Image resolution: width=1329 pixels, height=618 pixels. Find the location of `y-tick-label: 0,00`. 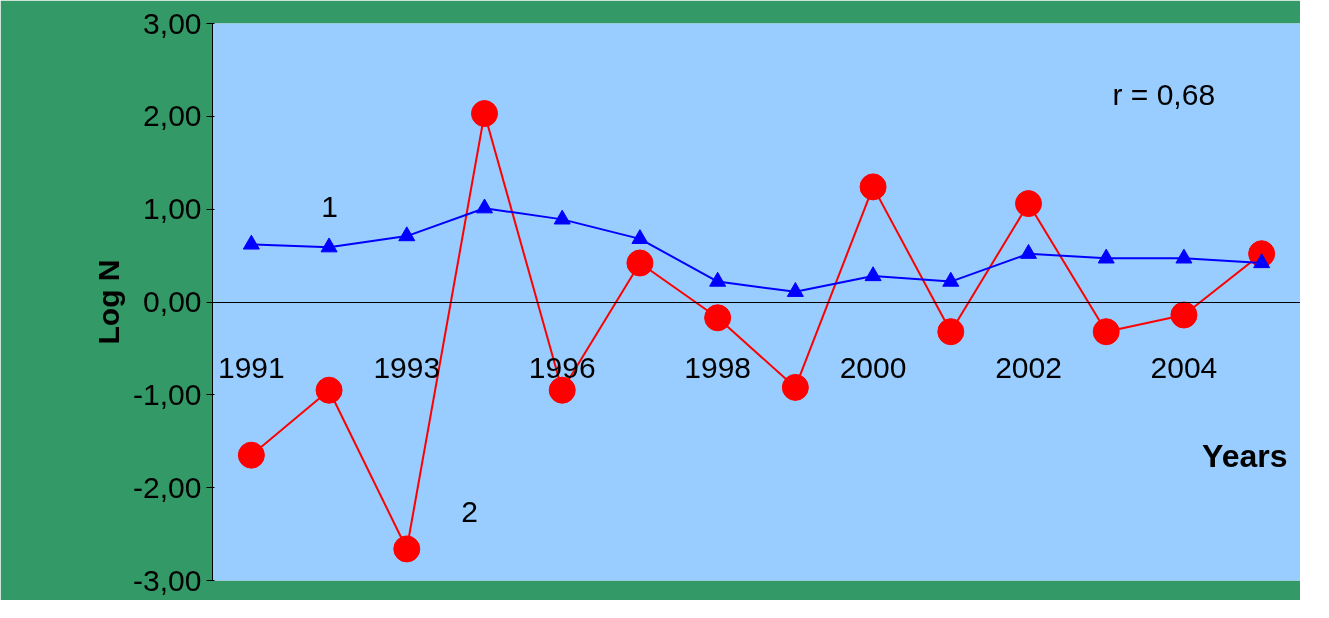

y-tick-label: 0,00 is located at coordinates (172, 301).